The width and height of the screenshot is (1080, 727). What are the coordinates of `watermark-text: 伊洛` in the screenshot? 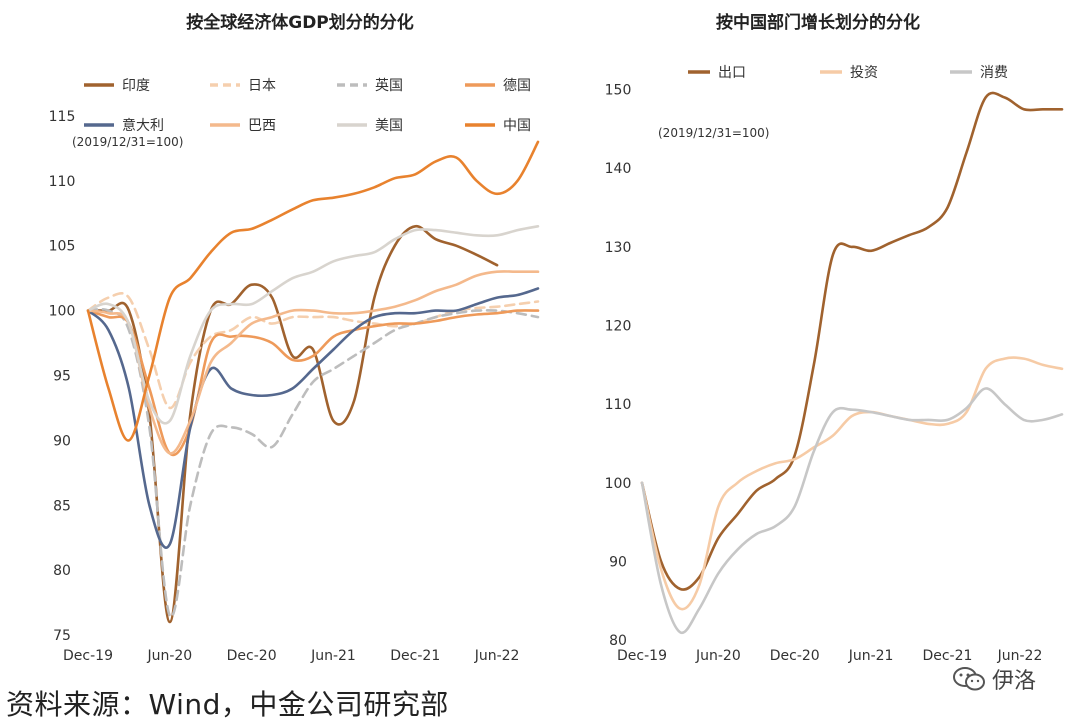 It's located at (1014, 681).